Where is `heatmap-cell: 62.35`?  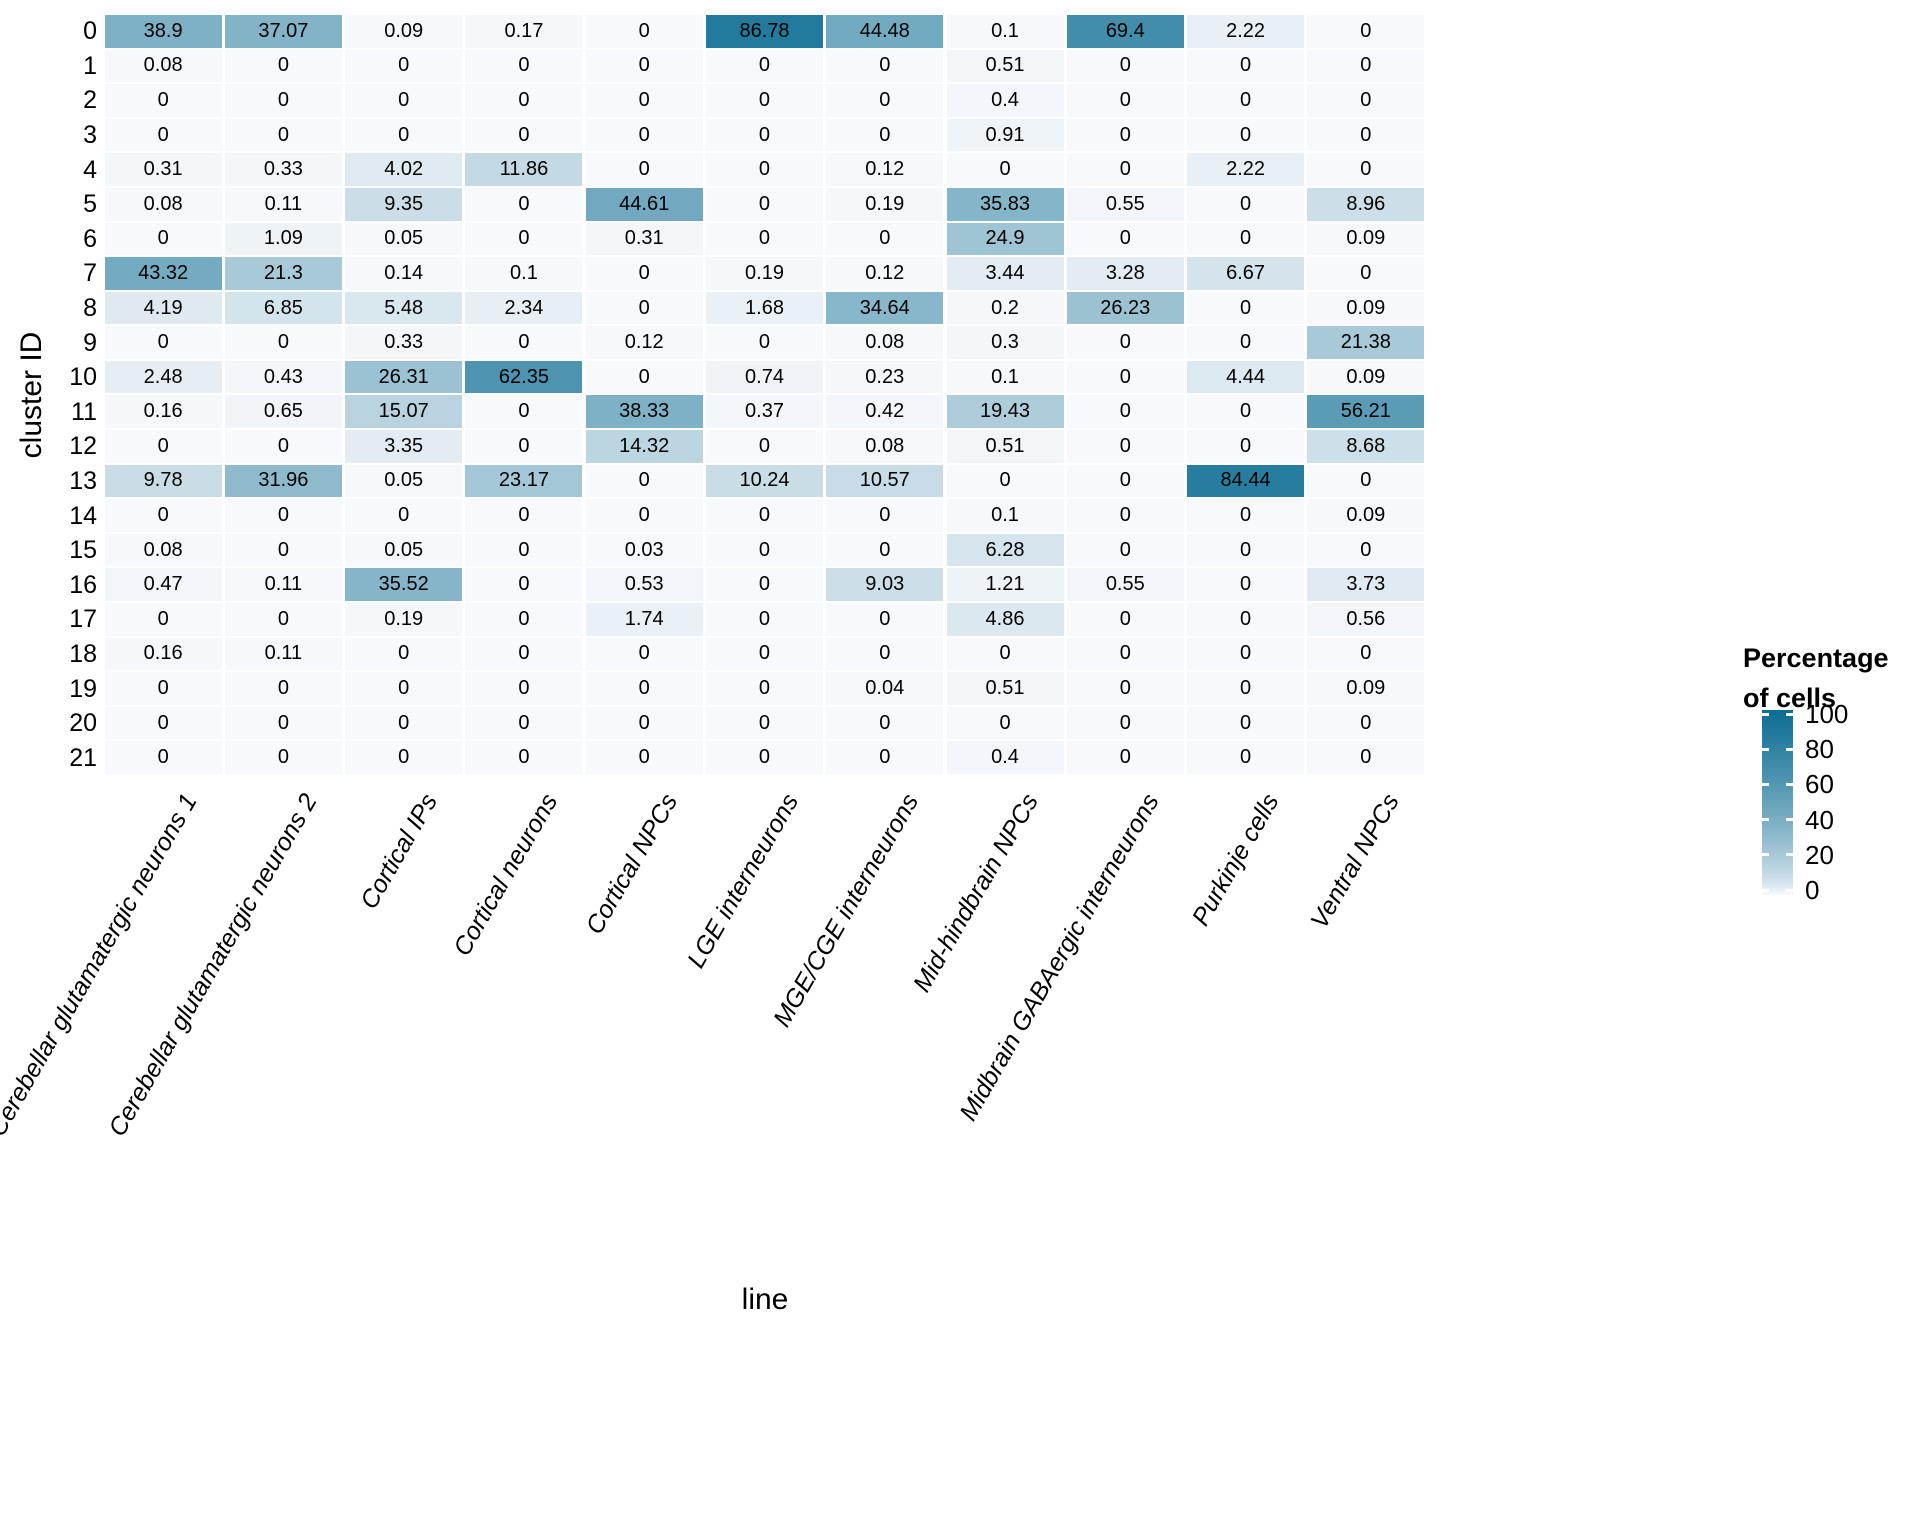 heatmap-cell: 62.35 is located at coordinates (524, 377).